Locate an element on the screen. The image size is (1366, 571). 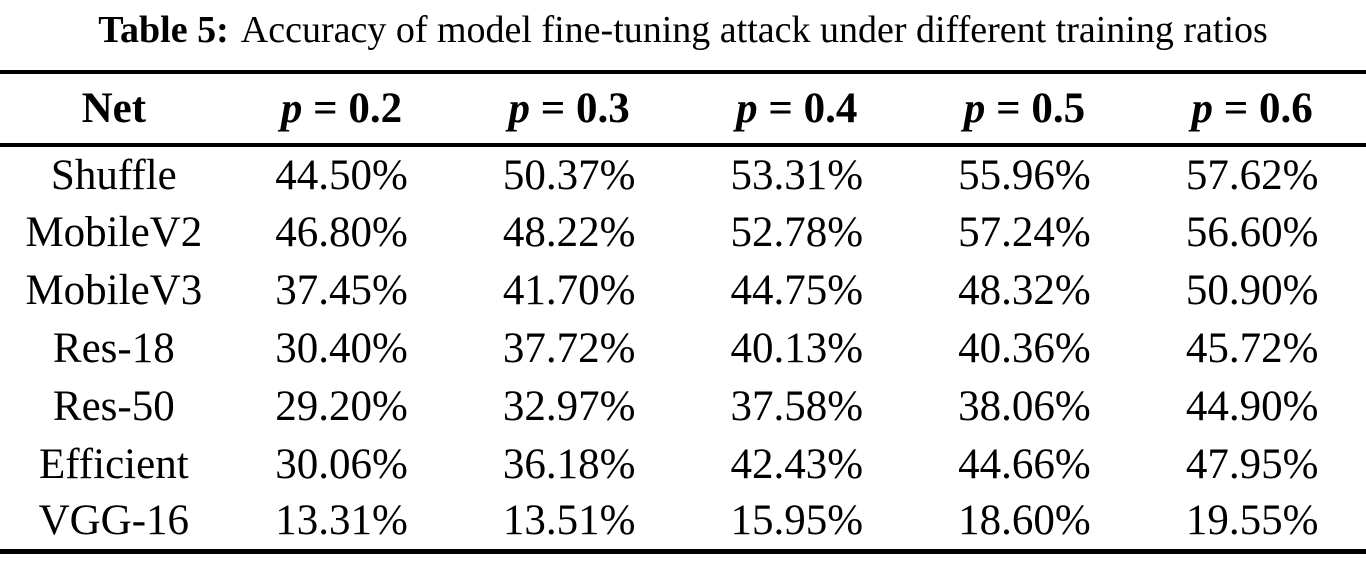
net-cell: Res-50 is located at coordinates (113, 406).